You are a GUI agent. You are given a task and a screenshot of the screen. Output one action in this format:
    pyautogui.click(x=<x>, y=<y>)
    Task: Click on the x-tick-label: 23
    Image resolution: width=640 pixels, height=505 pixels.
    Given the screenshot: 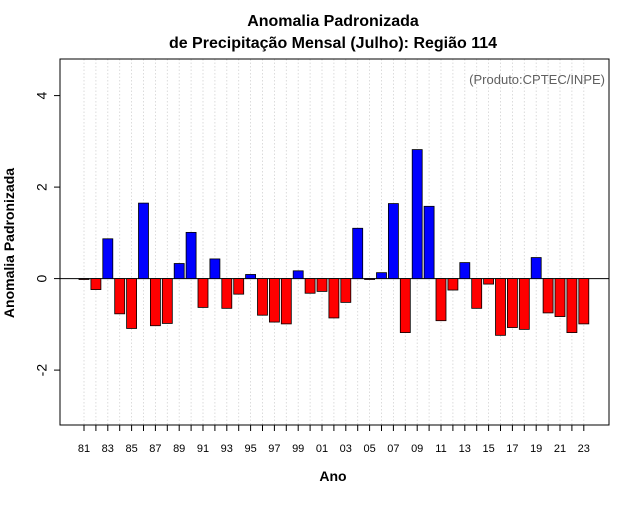 What is the action you would take?
    pyautogui.click(x=584, y=449)
    